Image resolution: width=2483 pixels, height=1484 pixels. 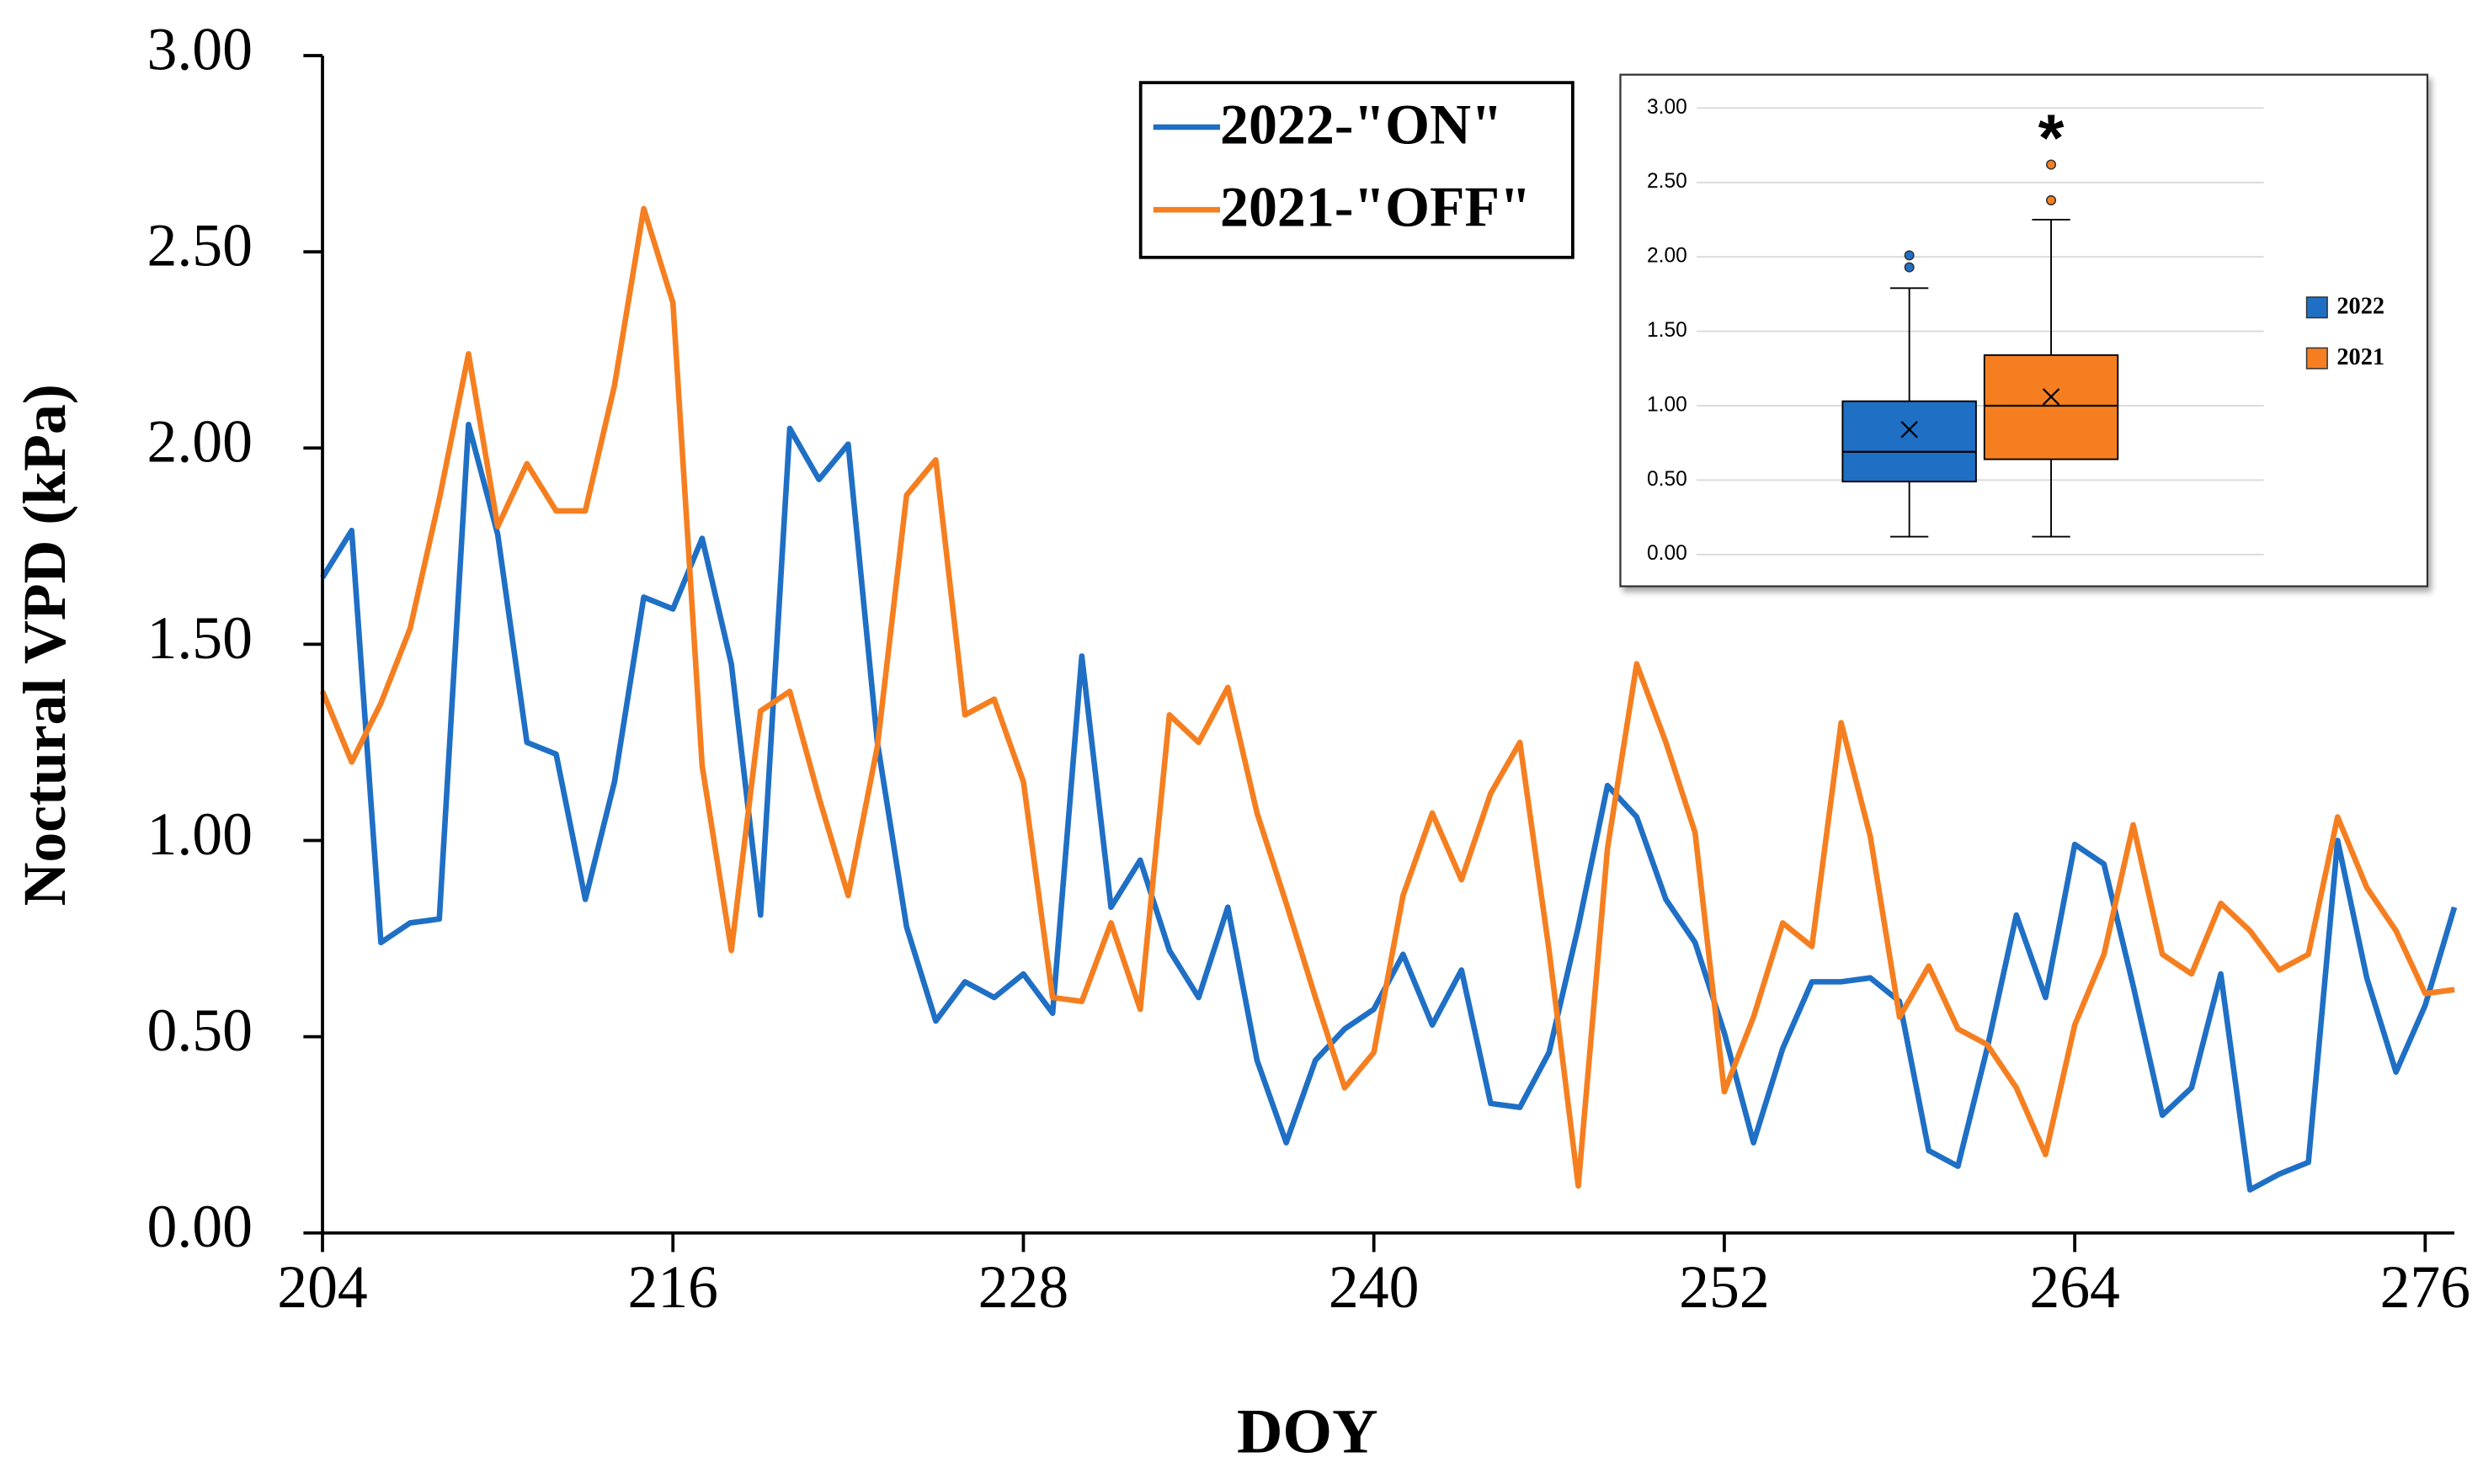 I want to click on legend-box, so click(x=1356, y=170).